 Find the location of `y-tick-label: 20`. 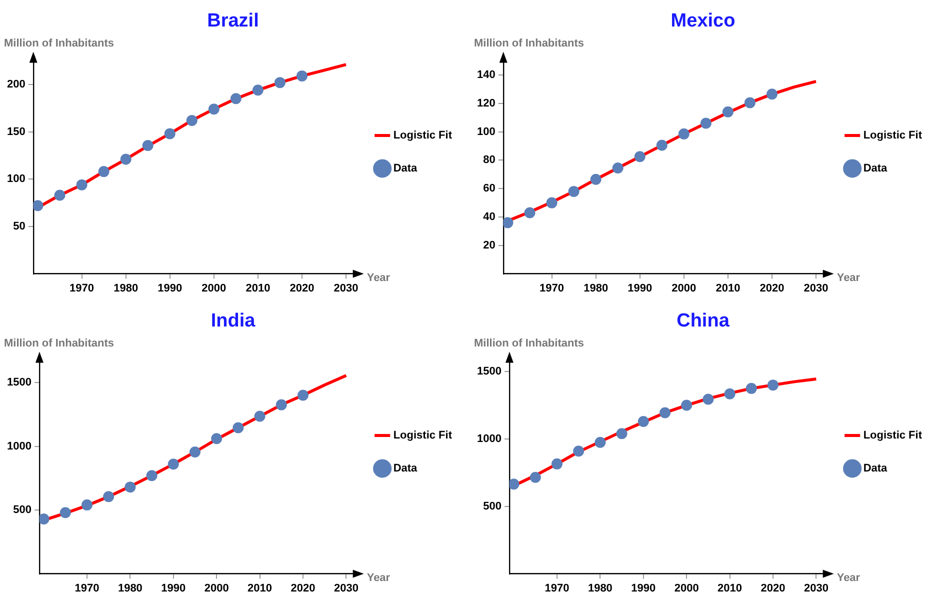

y-tick-label: 20 is located at coordinates (489, 245).